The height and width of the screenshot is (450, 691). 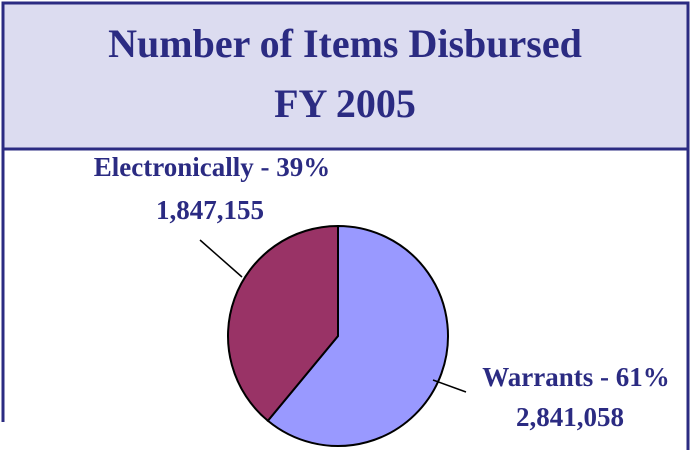 I want to click on slice-count: 2,841,058, so click(x=570, y=417).